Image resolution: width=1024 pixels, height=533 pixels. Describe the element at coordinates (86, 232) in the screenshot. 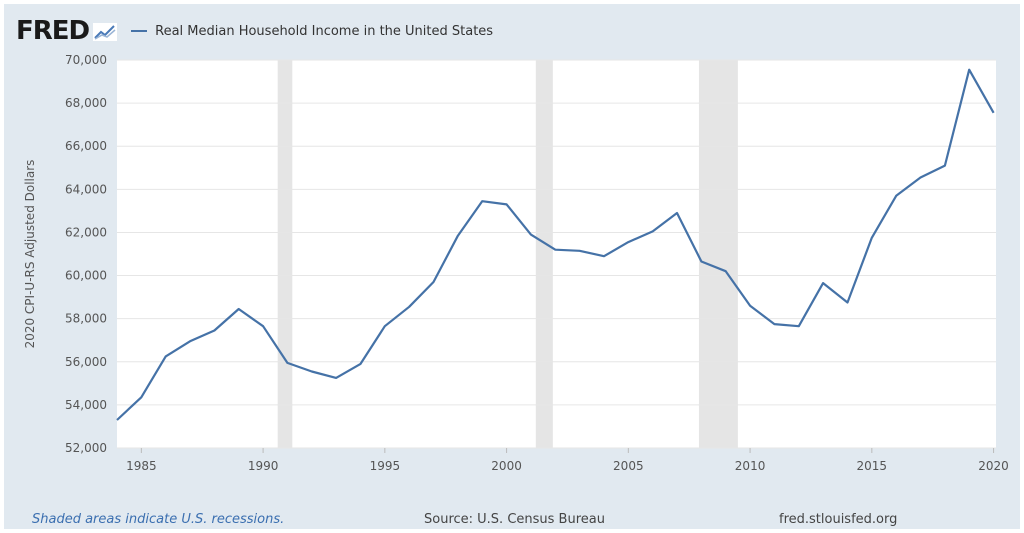

I see `y-tick-label: 62,000` at that location.